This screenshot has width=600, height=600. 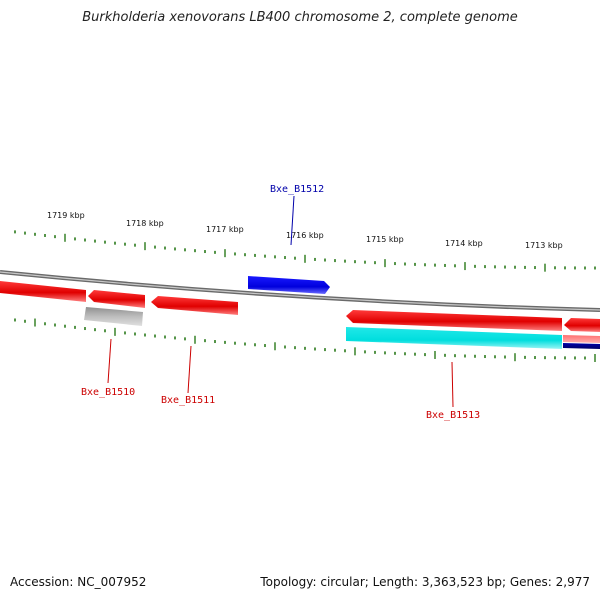 I want to click on gene-feature-navy, so click(x=581, y=346).